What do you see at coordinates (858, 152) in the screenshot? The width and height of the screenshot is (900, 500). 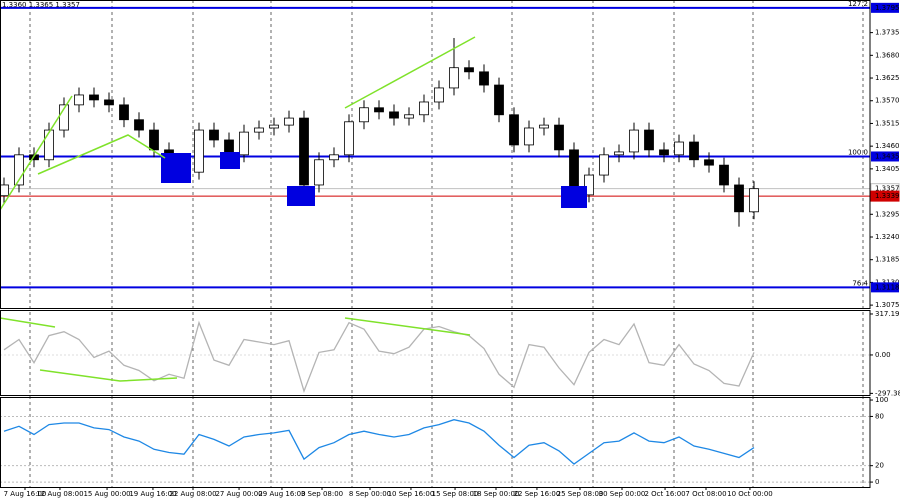 I see `fib-level-name: 100.0` at bounding box center [858, 152].